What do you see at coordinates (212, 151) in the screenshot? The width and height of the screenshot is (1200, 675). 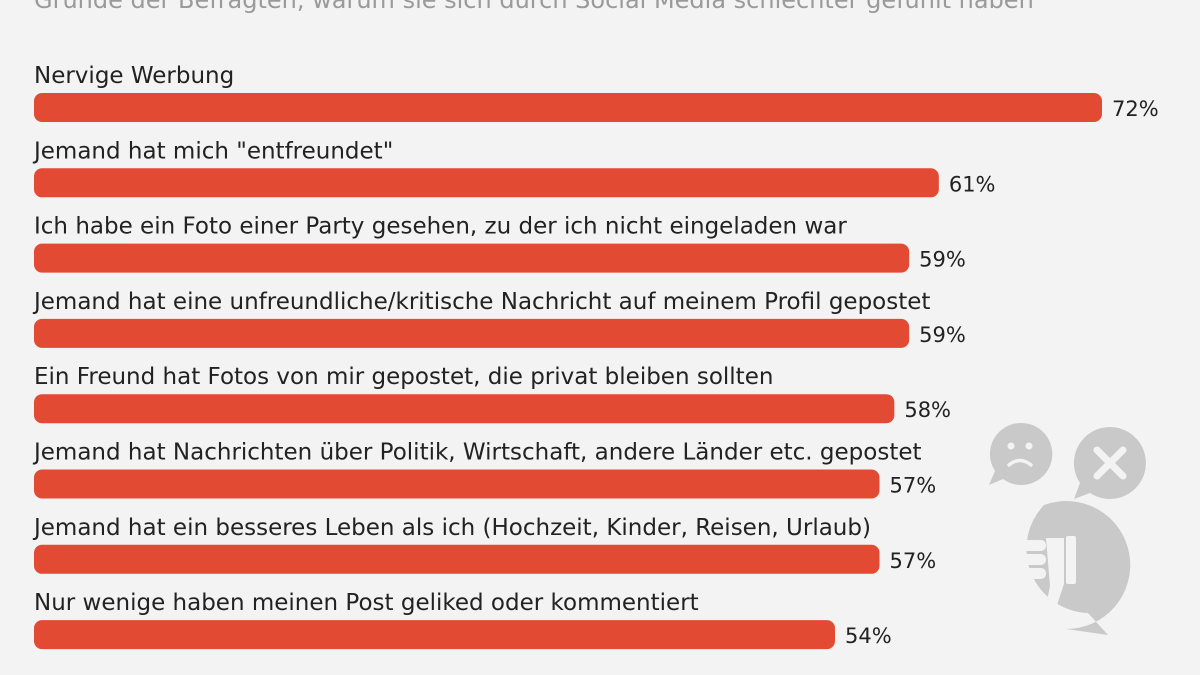 I see `category-label: Jemand hat mich "entfreundet"` at bounding box center [212, 151].